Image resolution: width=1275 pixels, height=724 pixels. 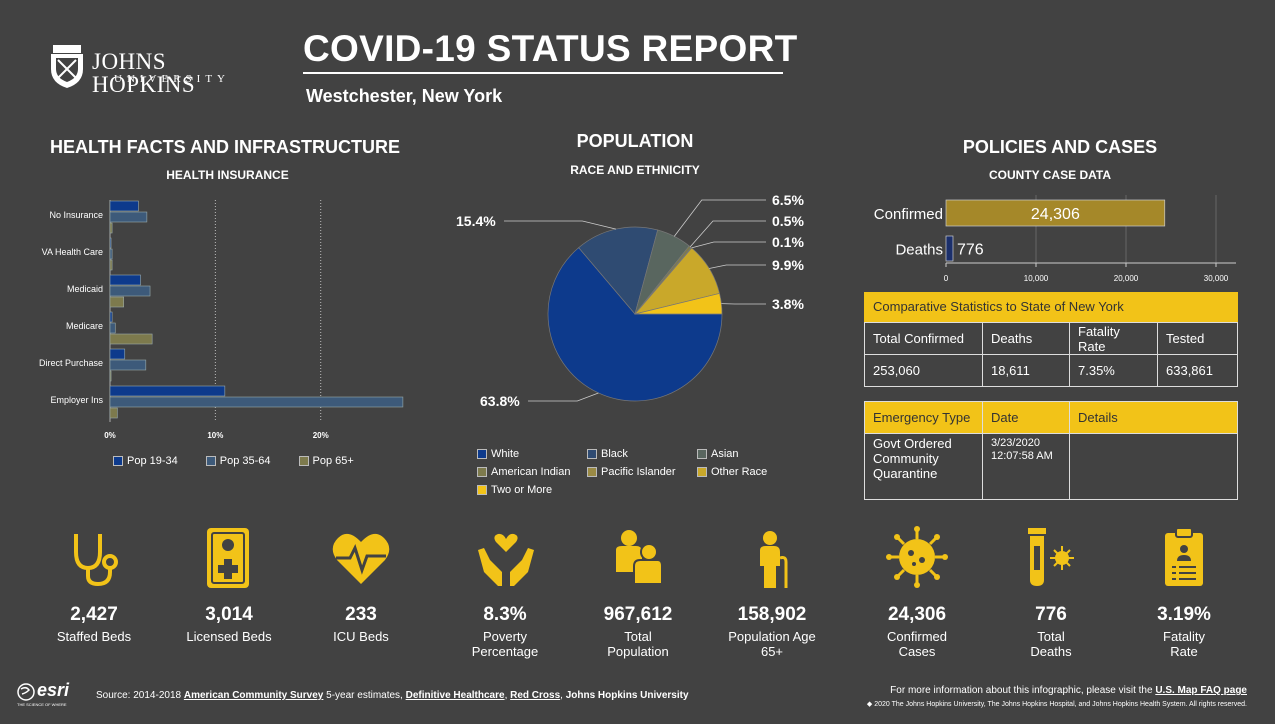 I want to click on globe-icon, so click(x=26, y=692).